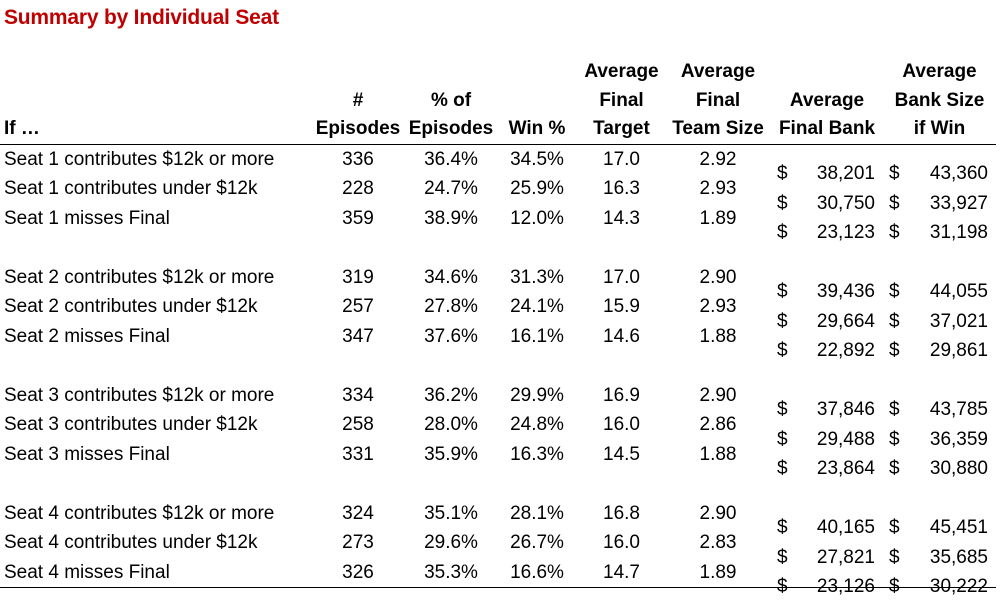 The image size is (1000, 602). I want to click on cell-avg-final-target: 14.5, so click(621, 454).